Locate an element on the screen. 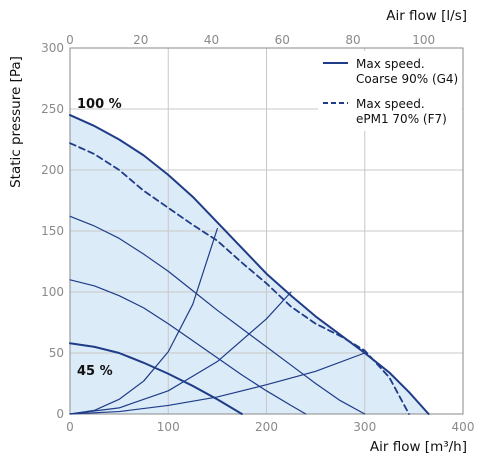  x-tick-label: 100 is located at coordinates (168, 427).